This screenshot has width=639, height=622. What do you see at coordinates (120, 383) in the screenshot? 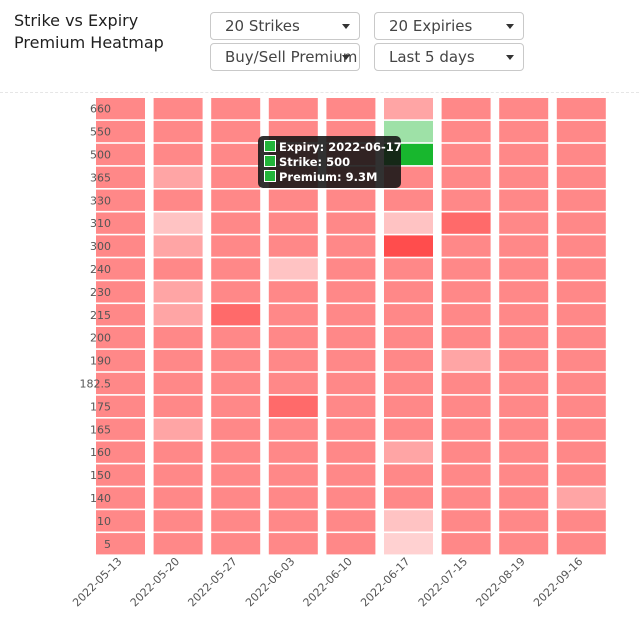
I see `heatmap-cell-182.5-2022-05-13` at bounding box center [120, 383].